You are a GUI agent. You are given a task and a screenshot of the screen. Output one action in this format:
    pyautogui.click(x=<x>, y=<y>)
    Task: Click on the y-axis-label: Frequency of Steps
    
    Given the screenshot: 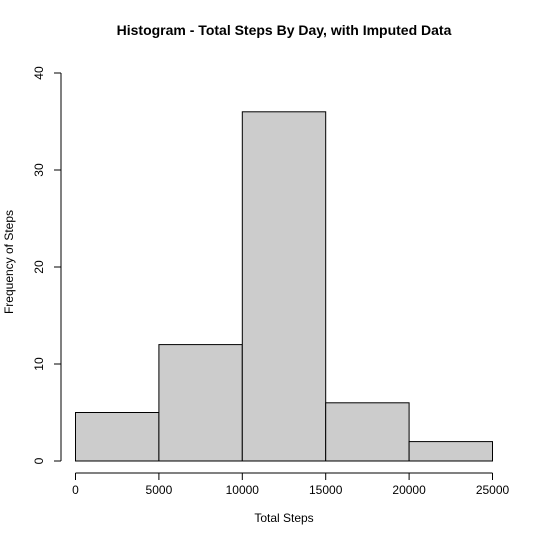 What is the action you would take?
    pyautogui.click(x=9, y=262)
    